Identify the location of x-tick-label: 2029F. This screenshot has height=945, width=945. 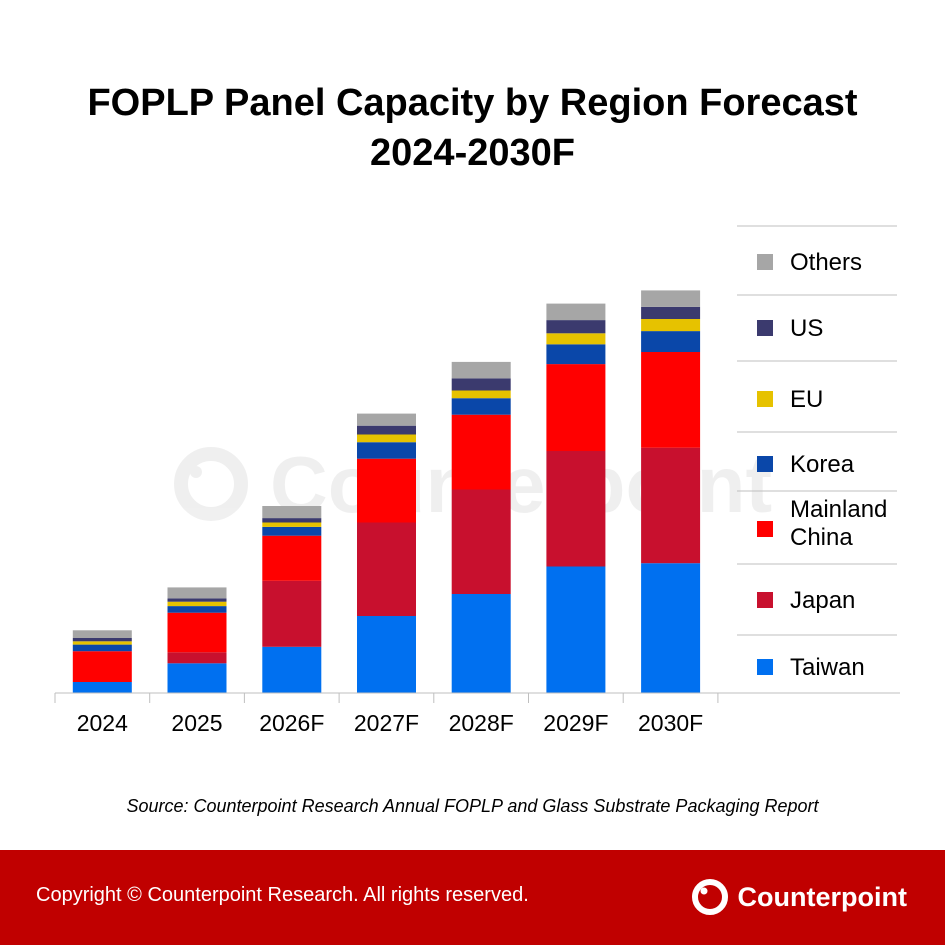
(575, 723).